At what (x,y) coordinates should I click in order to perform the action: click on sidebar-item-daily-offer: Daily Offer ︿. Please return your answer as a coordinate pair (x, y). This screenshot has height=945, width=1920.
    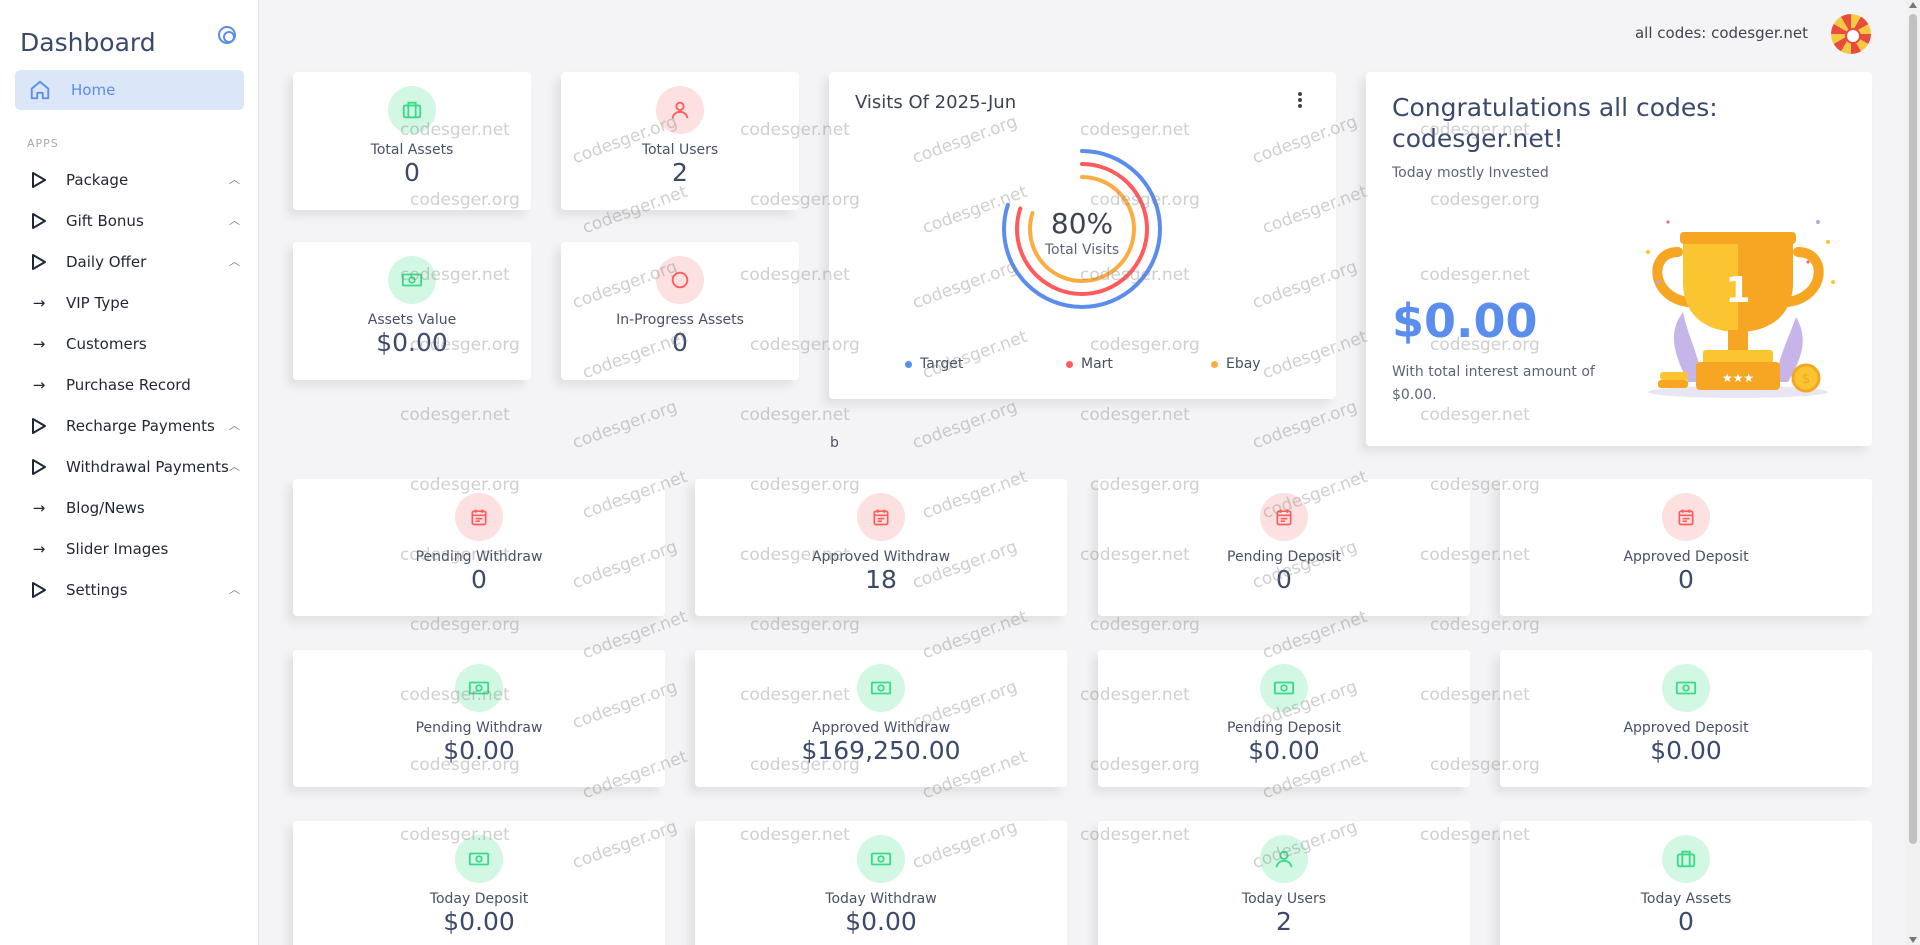
    Looking at the image, I should click on (134, 261).